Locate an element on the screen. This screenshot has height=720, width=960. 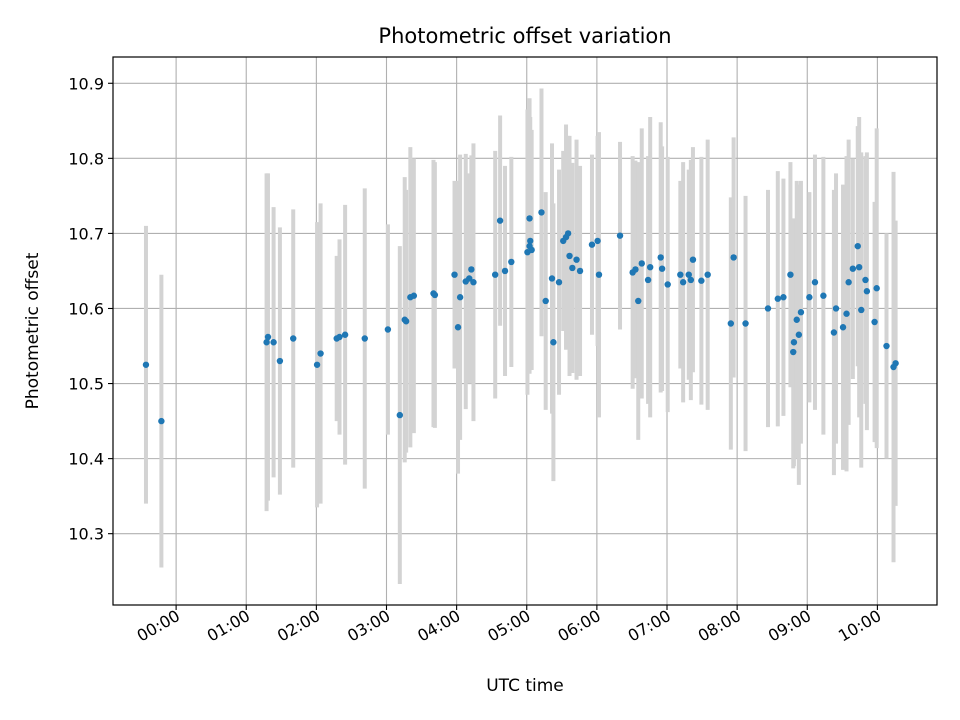
y-tick-label: 10.3 is located at coordinates (86, 534).